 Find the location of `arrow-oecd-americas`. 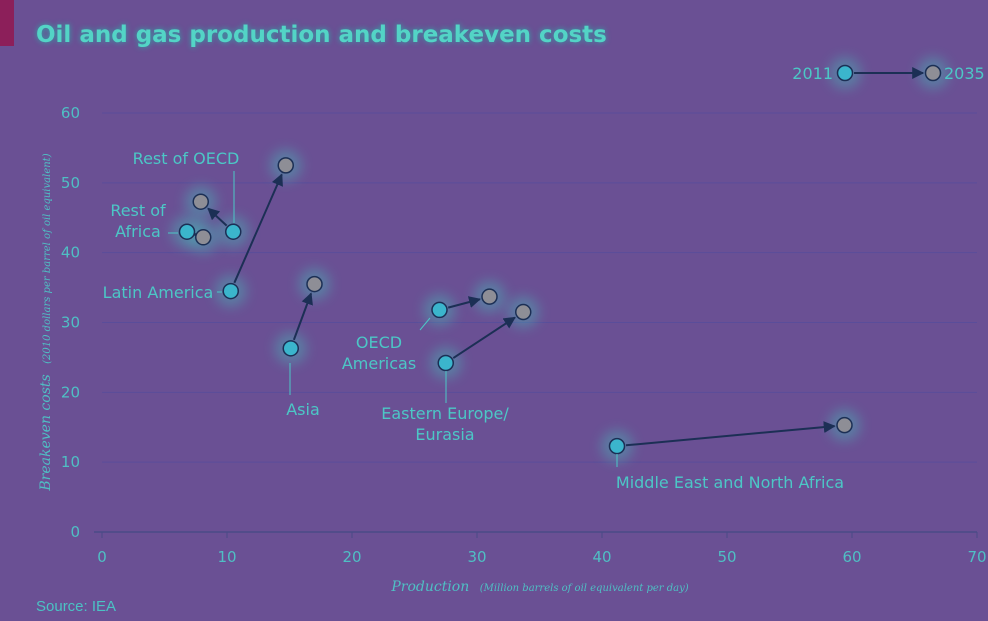

arrow-oecd-americas is located at coordinates (464, 302).